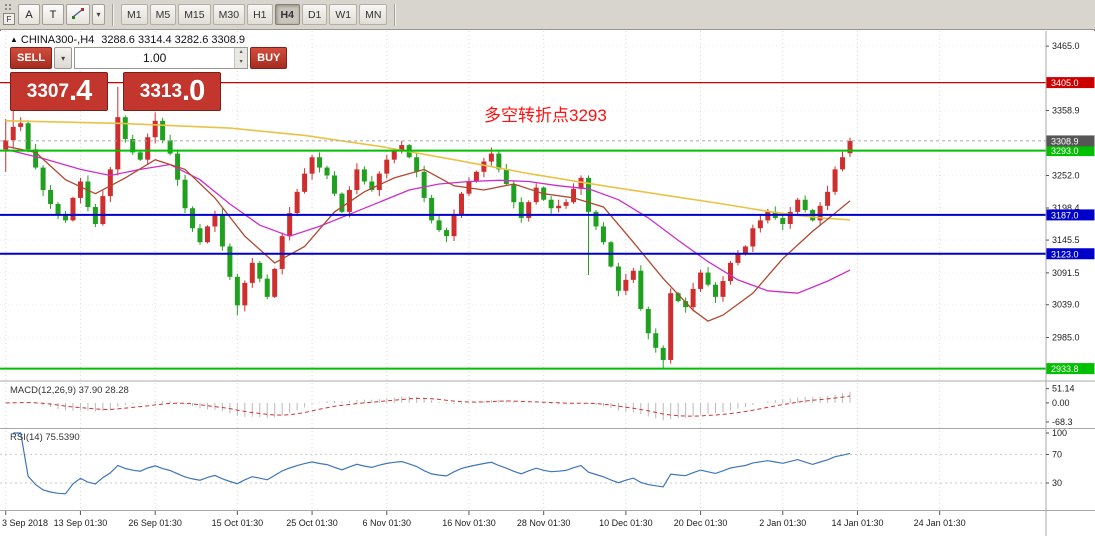 The height and width of the screenshot is (536, 1095). Describe the element at coordinates (545, 115) in the screenshot. I see `chart-annotation-text: 多空转折点3293` at that location.